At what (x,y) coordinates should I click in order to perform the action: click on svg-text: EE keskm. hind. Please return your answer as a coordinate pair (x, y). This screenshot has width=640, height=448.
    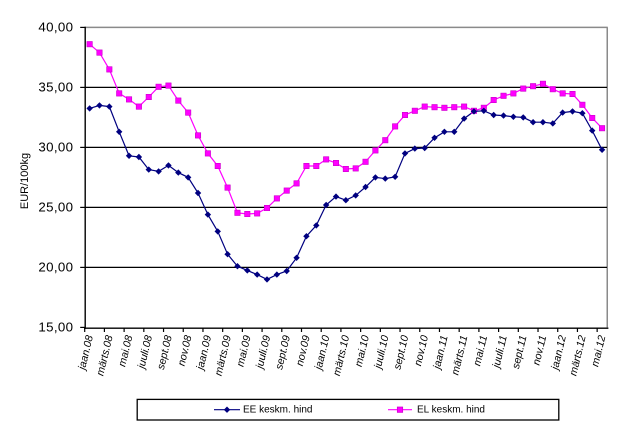
    Looking at the image, I should click on (277, 409).